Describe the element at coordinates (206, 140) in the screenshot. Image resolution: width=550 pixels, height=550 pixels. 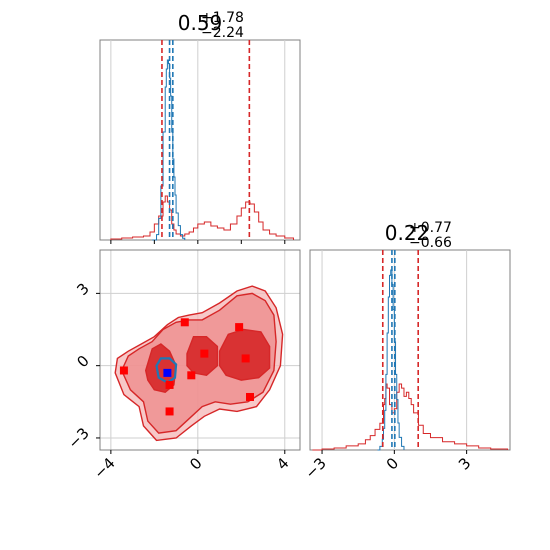
I see `hist-panel-param-1-reference-lines` at that location.